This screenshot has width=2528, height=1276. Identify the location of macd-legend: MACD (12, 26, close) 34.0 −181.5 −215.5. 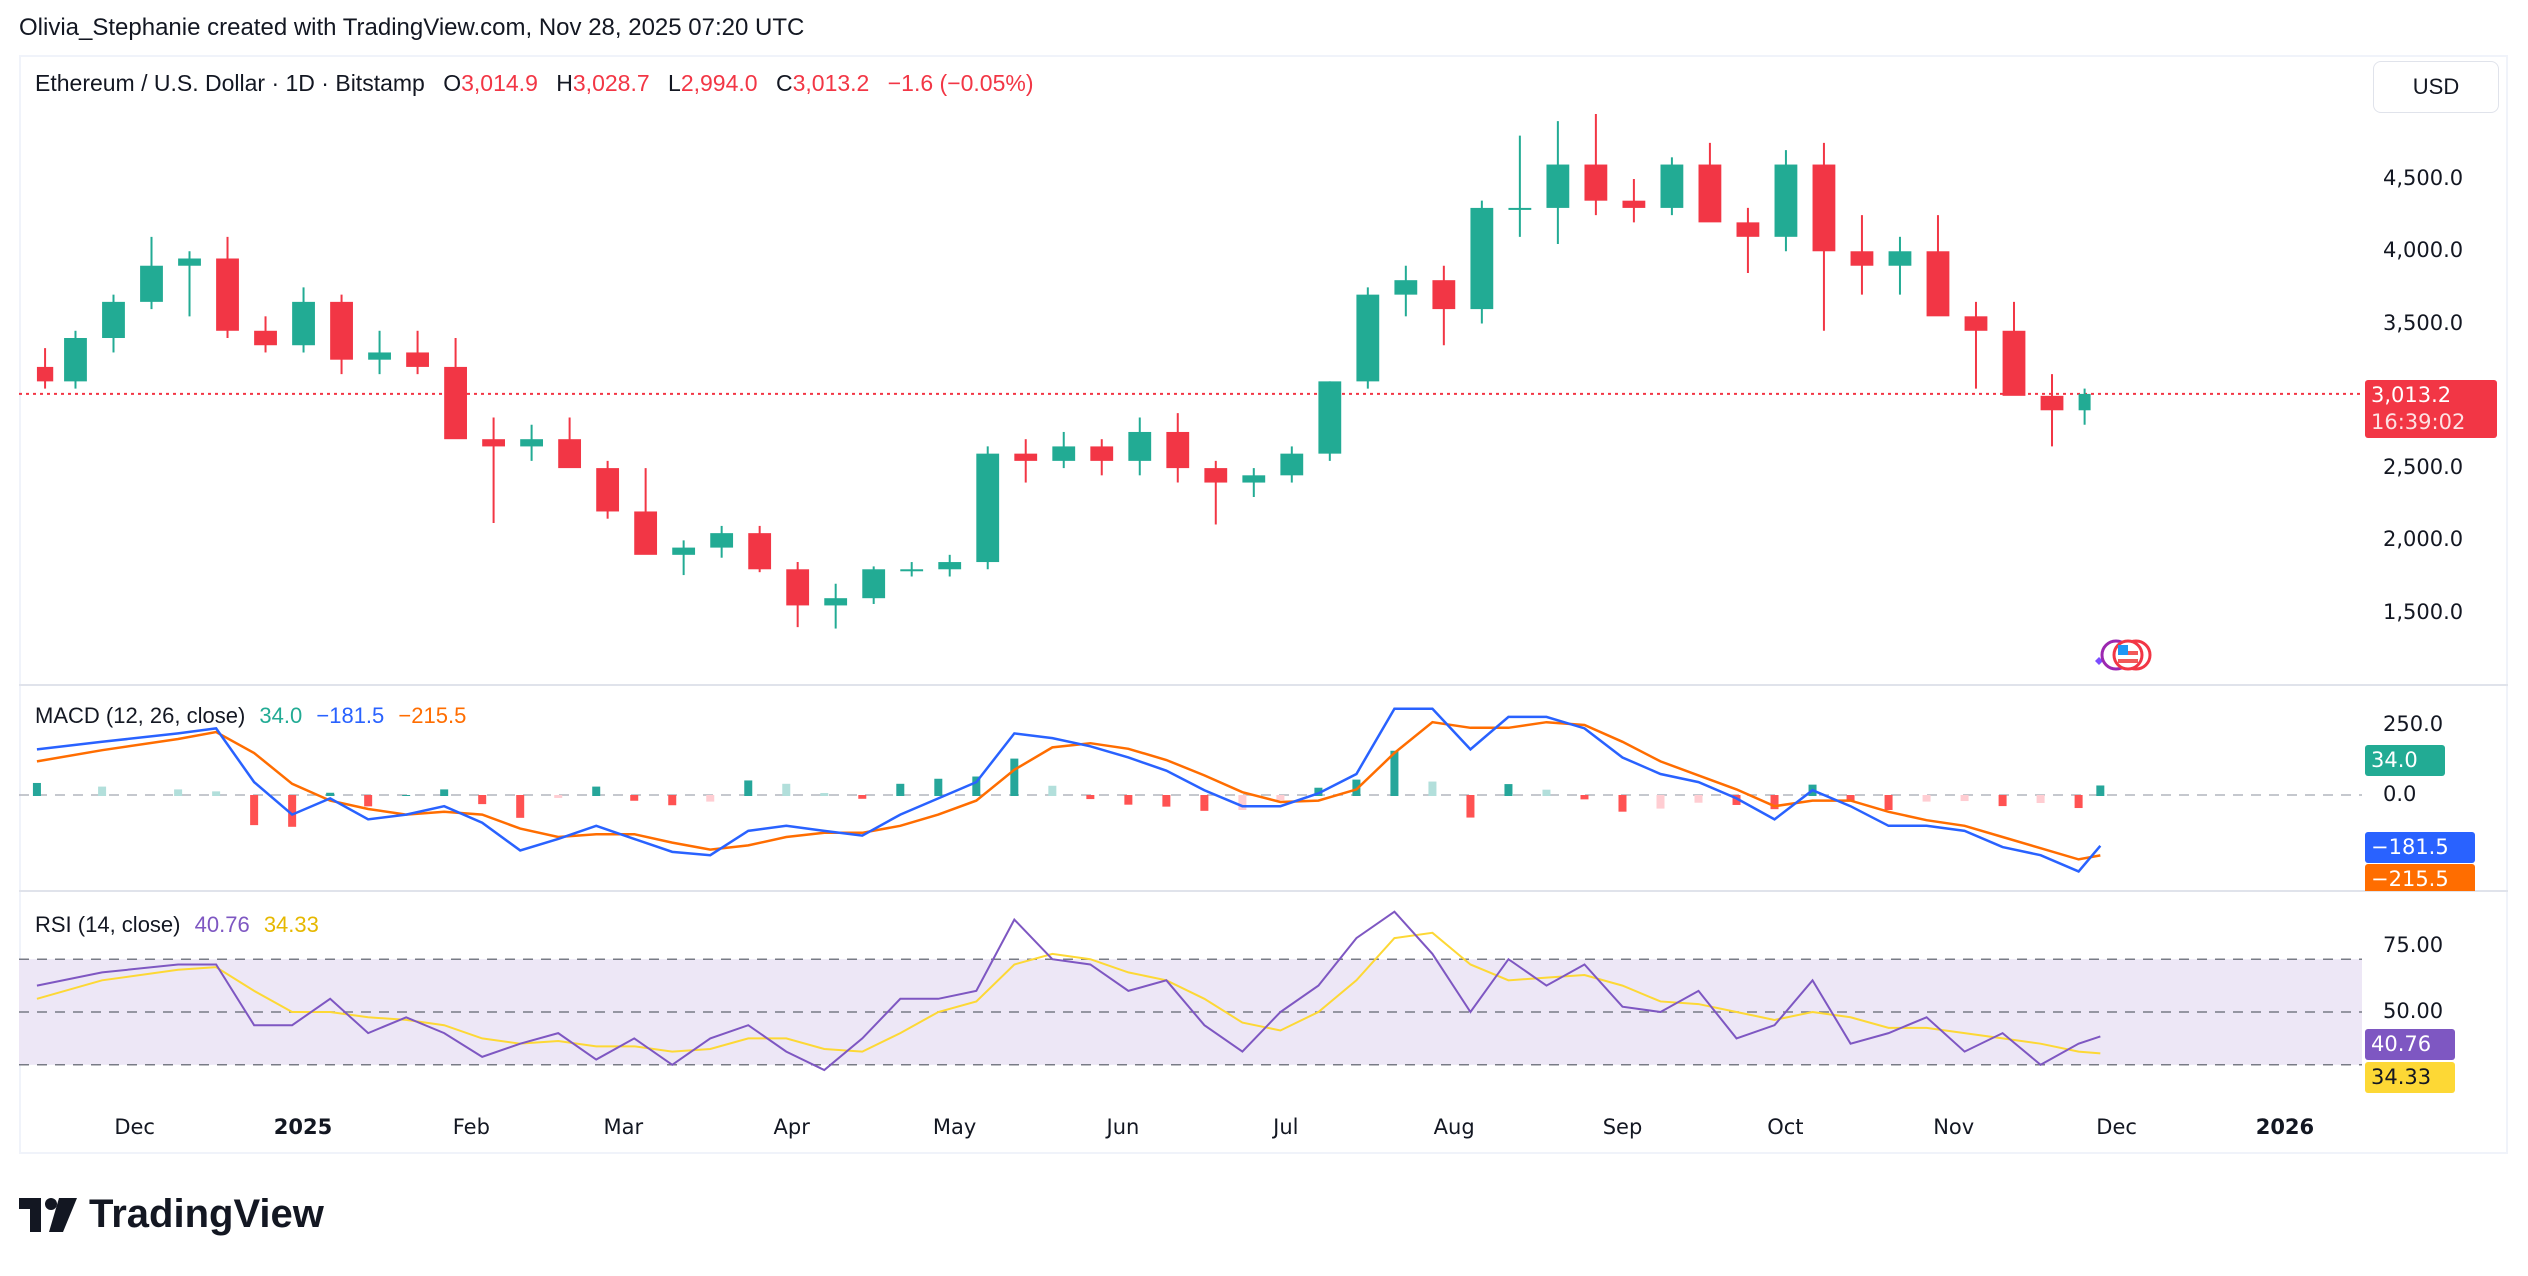
(250, 716).